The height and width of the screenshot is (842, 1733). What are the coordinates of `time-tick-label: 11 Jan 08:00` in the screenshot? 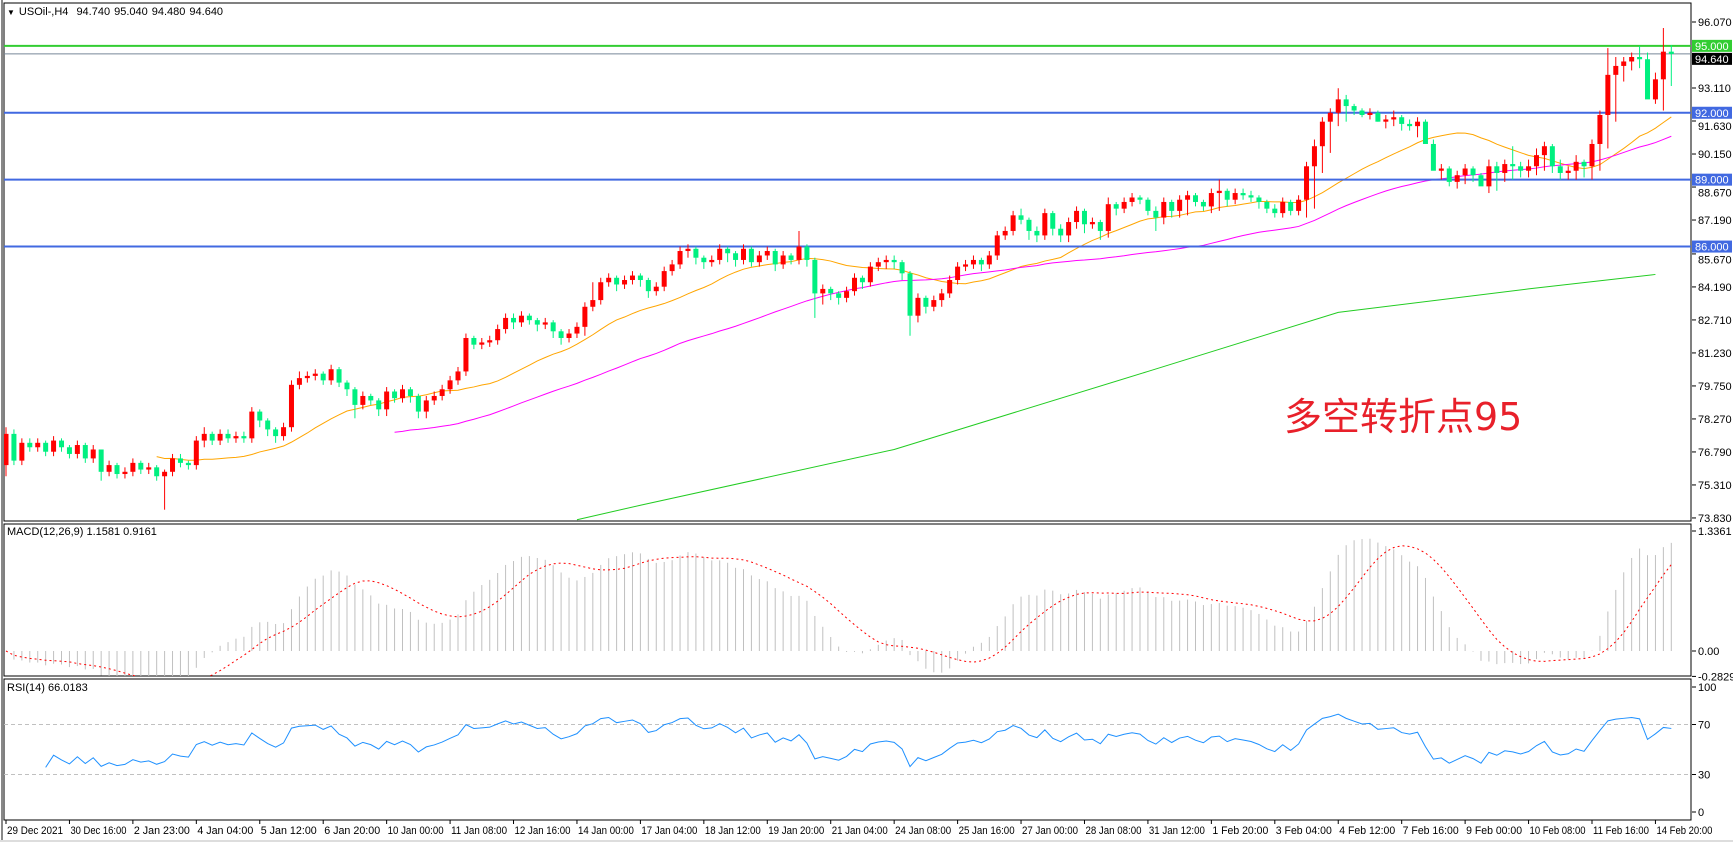 It's located at (479, 831).